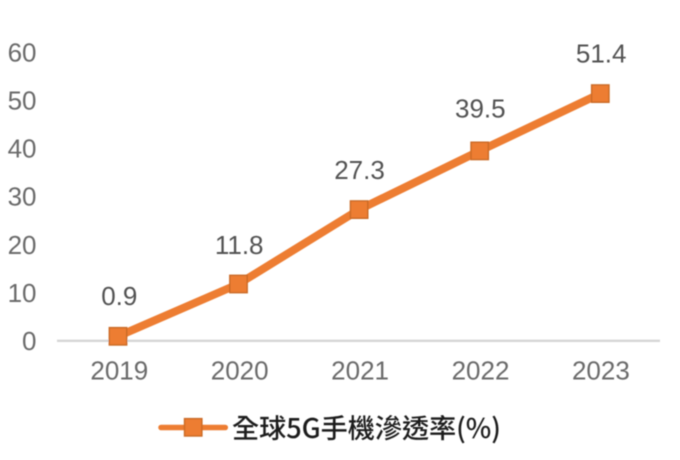 Image resolution: width=680 pixels, height=460 pixels. I want to click on svg-text: 60, so click(22, 52).